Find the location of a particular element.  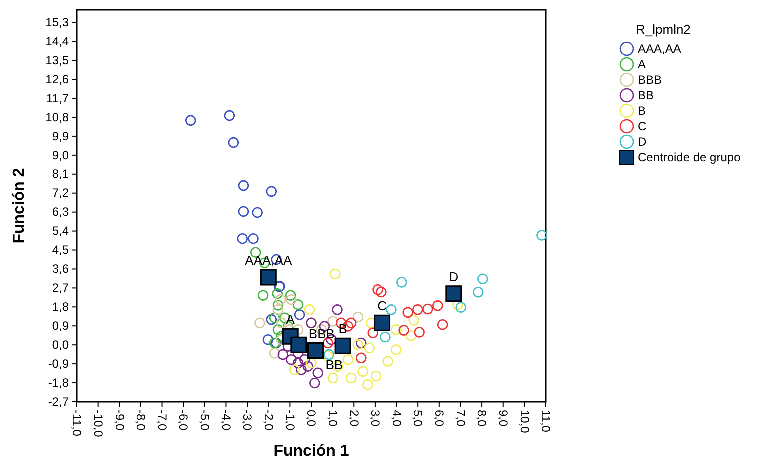

x-tick-label: 0,0 is located at coordinates (311, 419).